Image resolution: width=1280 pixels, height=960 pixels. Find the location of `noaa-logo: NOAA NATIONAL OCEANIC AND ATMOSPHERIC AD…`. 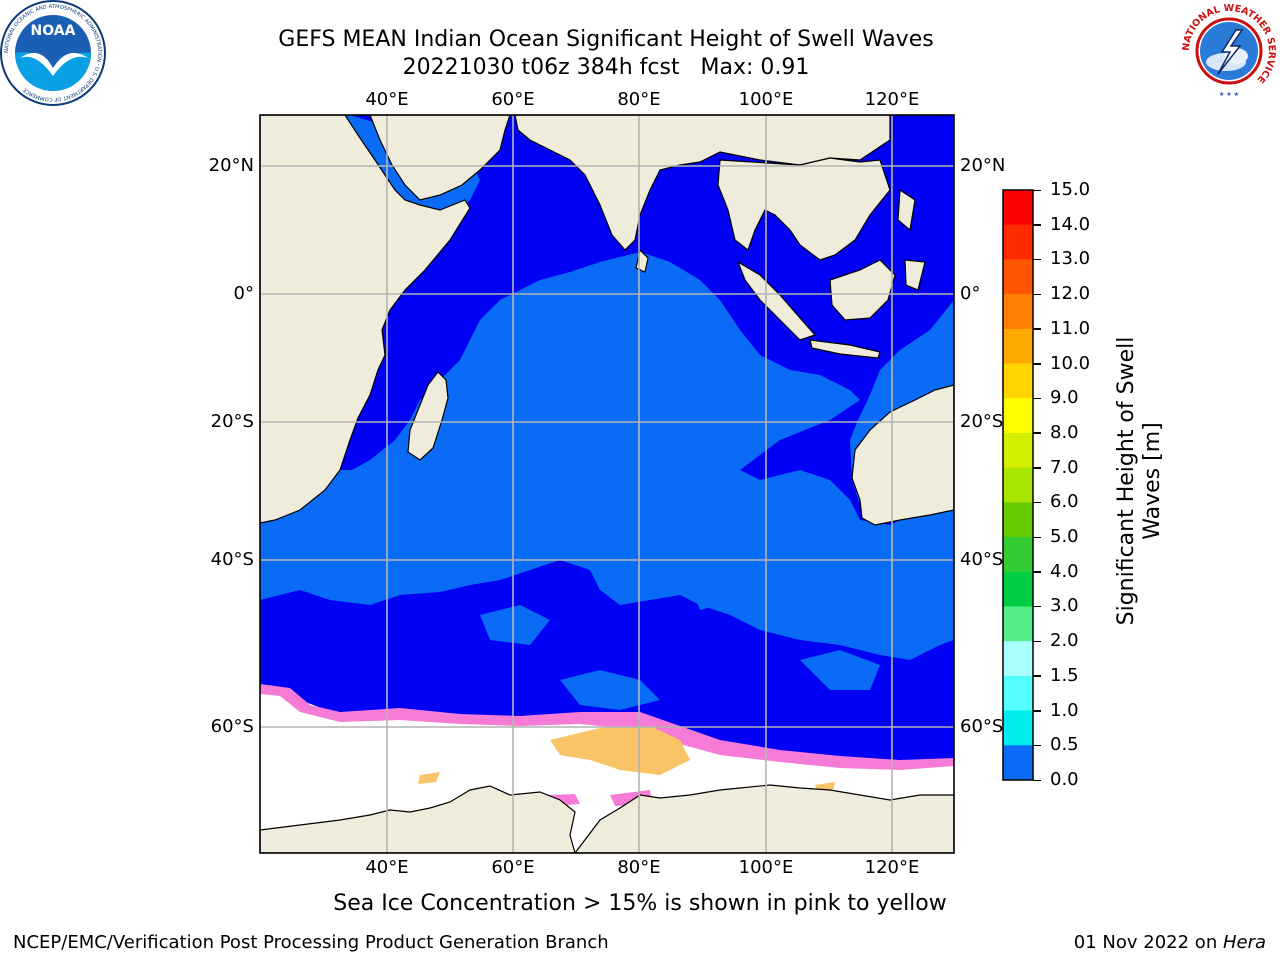

noaa-logo: NOAA NATIONAL OCEANIC AND ATMOSPHERIC AD… is located at coordinates (53, 53).